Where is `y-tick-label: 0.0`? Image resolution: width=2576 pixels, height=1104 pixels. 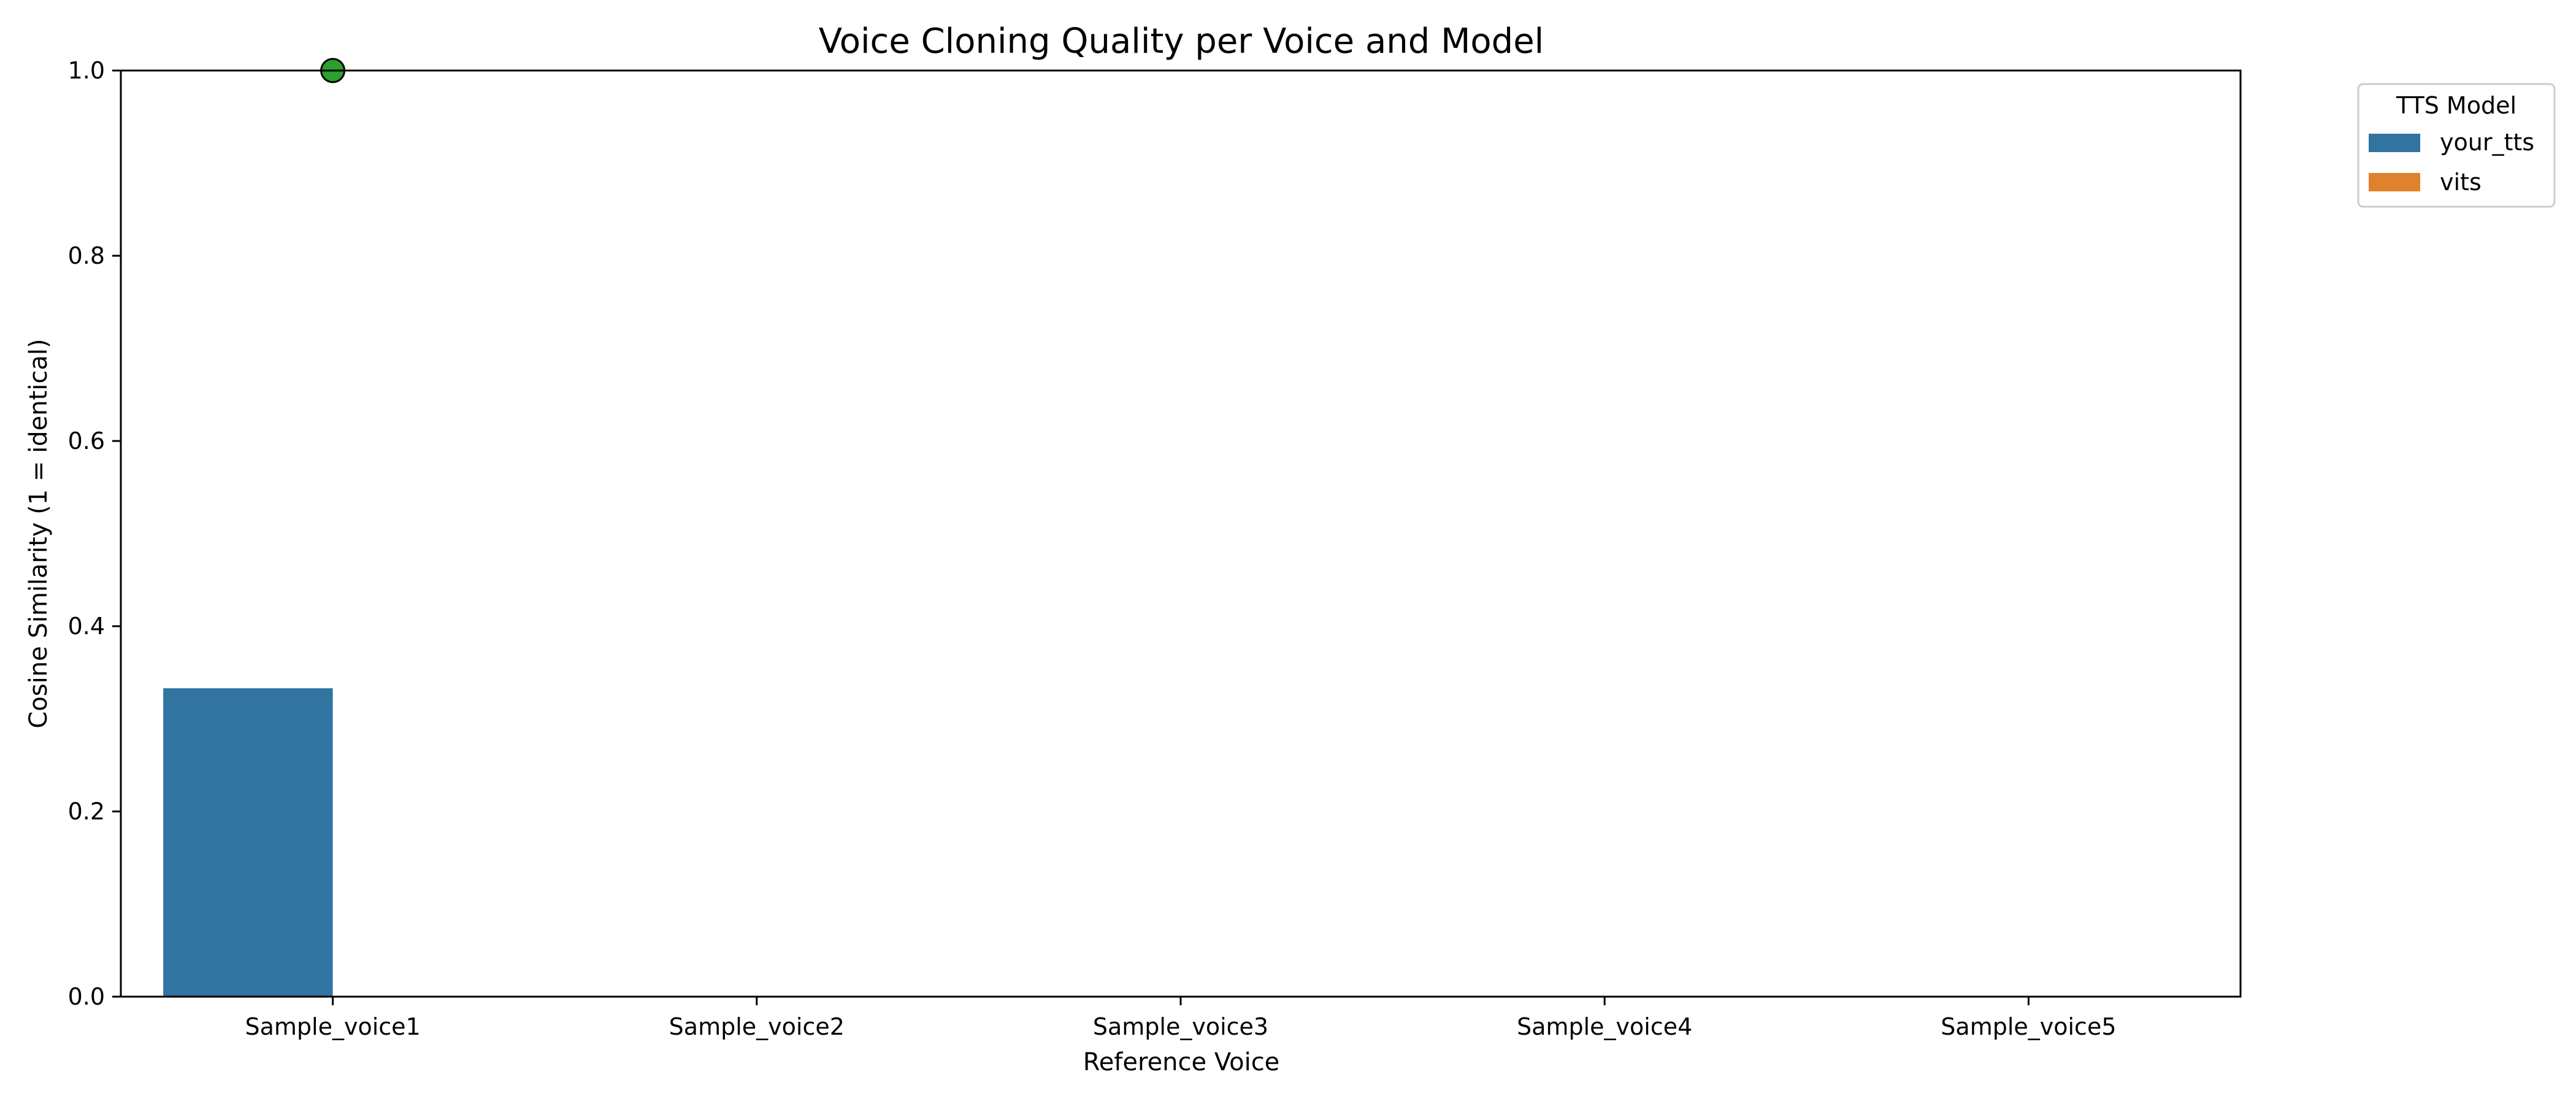
y-tick-label: 0.0 is located at coordinates (86, 996).